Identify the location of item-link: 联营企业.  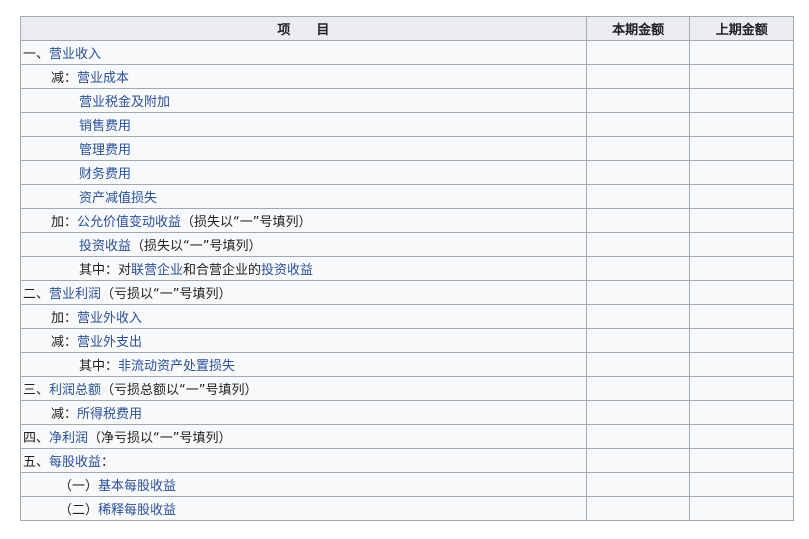
(157, 270).